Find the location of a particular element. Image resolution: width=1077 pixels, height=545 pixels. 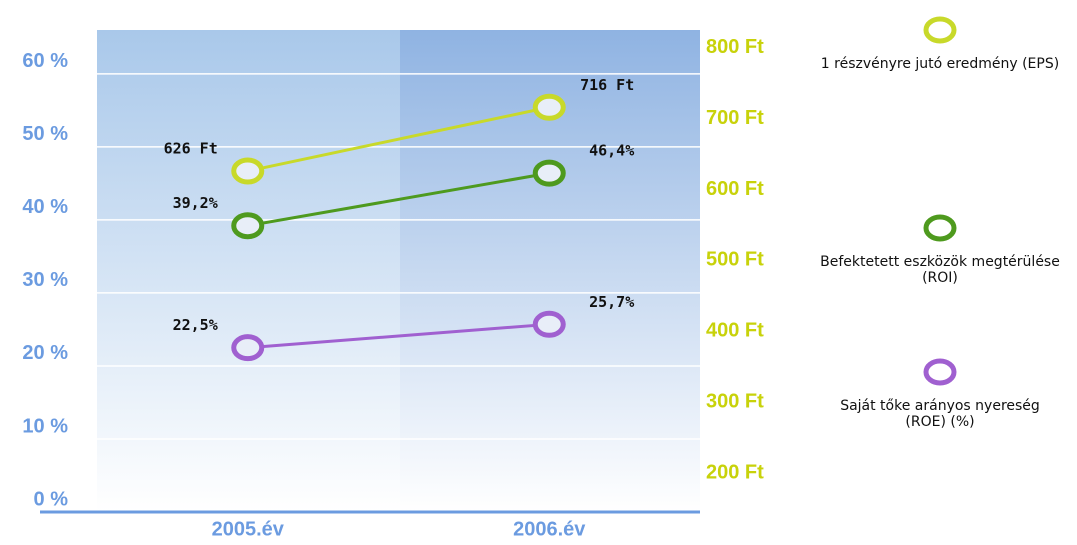

data-label: 716 Ft is located at coordinates (607, 85).